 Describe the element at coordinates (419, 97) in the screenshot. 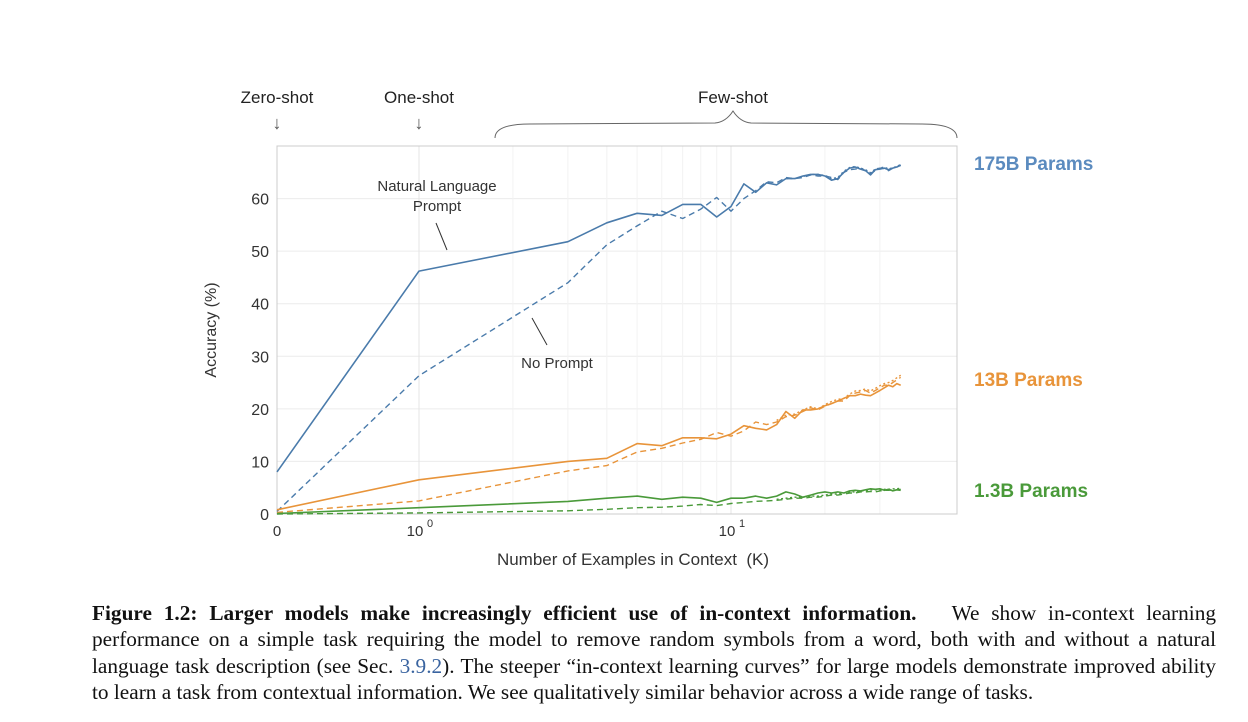

I see `region-label-one-shot: One-shot` at that location.